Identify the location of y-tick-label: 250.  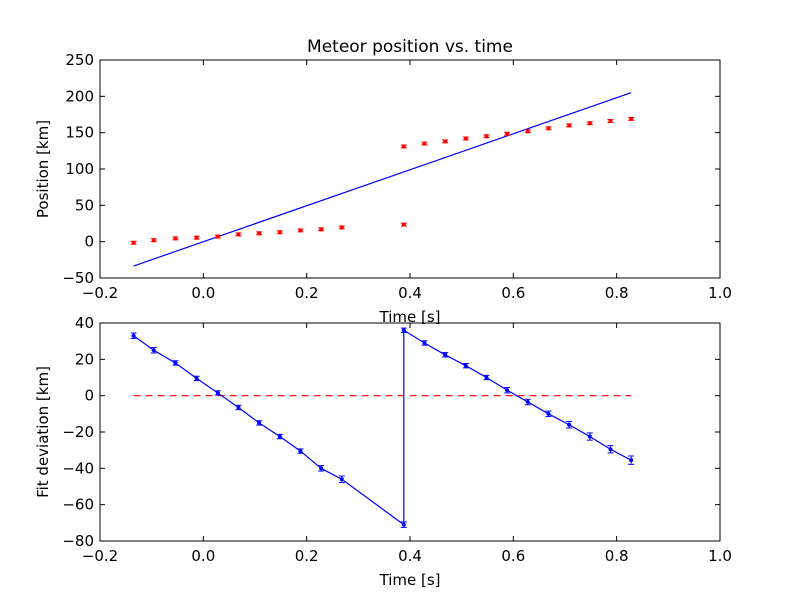
(79, 60).